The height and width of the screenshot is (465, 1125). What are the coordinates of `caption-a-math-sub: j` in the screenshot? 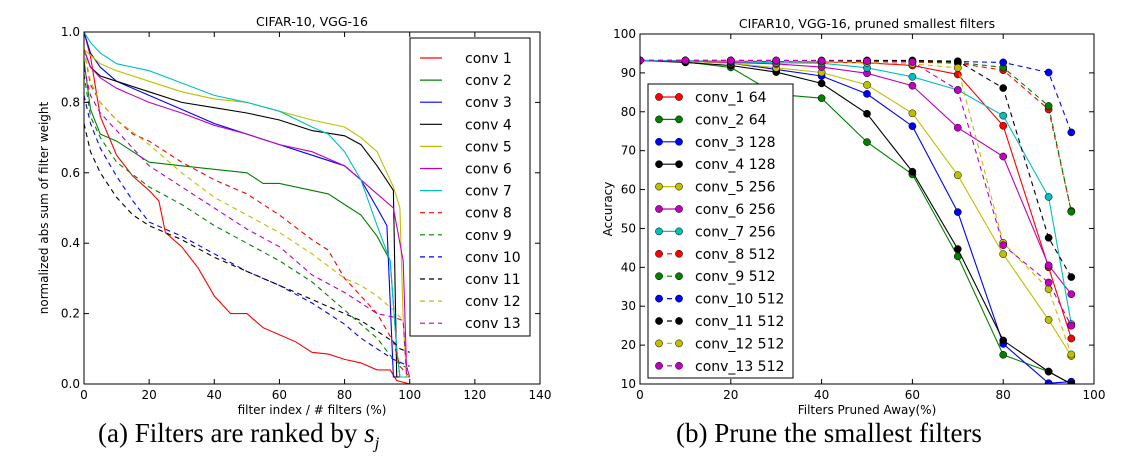 It's located at (377, 443).